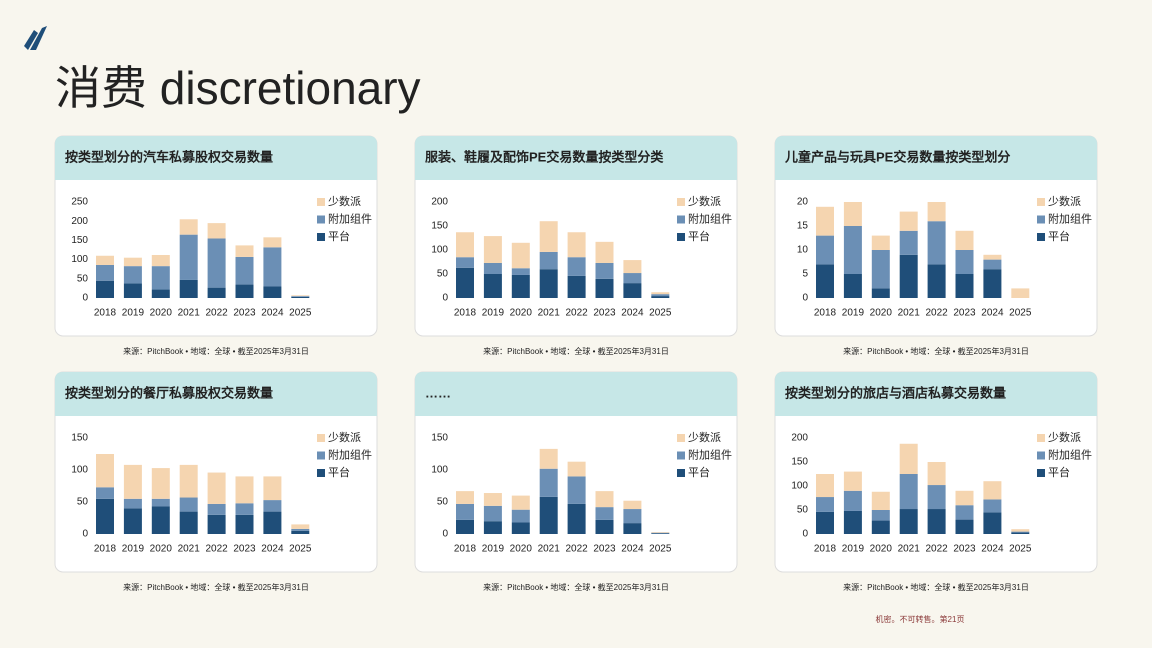 Image resolution: width=1152 pixels, height=648 pixels. What do you see at coordinates (83, 278) in the screenshot?
I see `y-tick-label: 50` at bounding box center [83, 278].